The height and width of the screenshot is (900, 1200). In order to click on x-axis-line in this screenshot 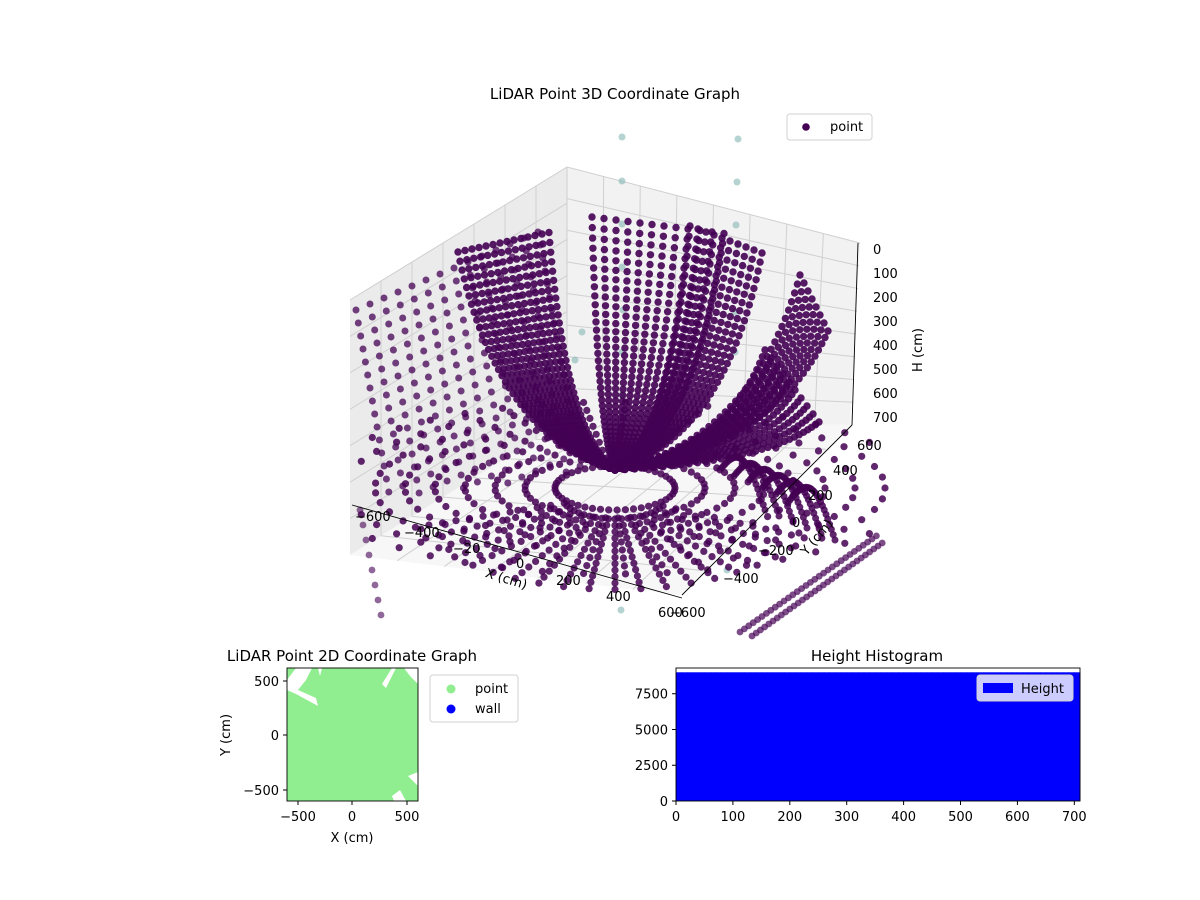, I will do `click(517, 551)`.